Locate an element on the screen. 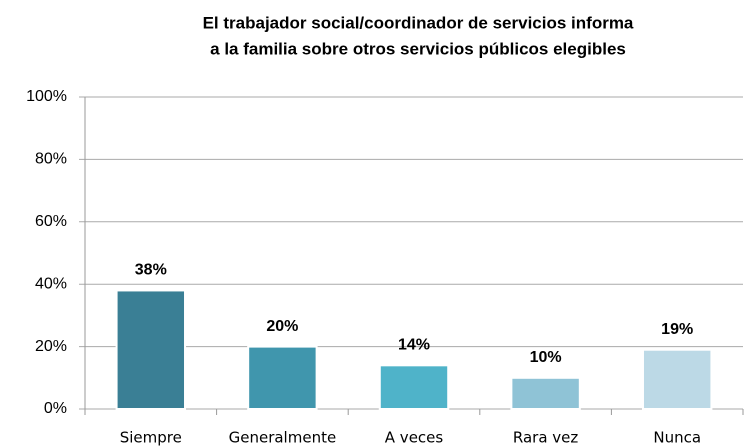 The height and width of the screenshot is (446, 744). y-tick-label: 20% is located at coordinates (51, 346).